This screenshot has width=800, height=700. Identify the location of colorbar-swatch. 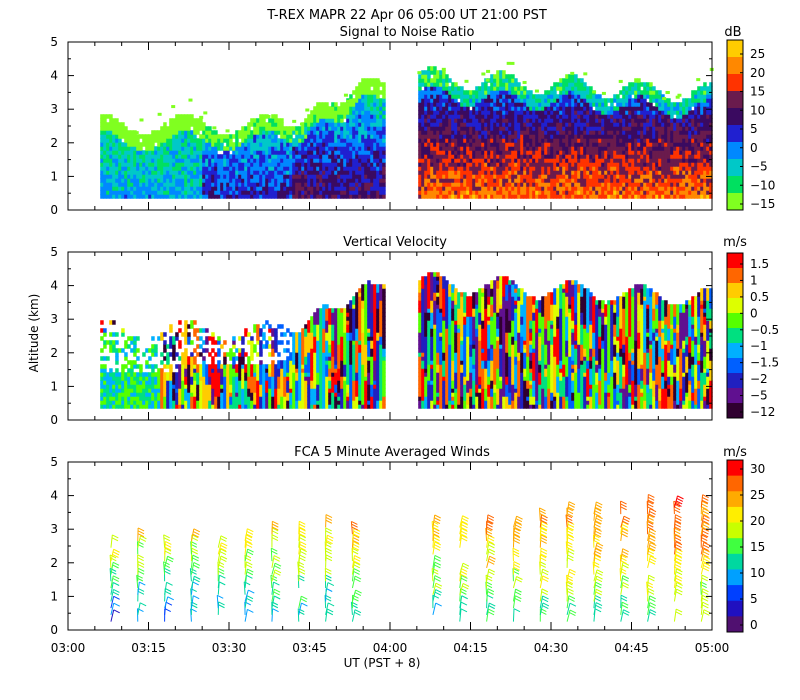
(735, 185).